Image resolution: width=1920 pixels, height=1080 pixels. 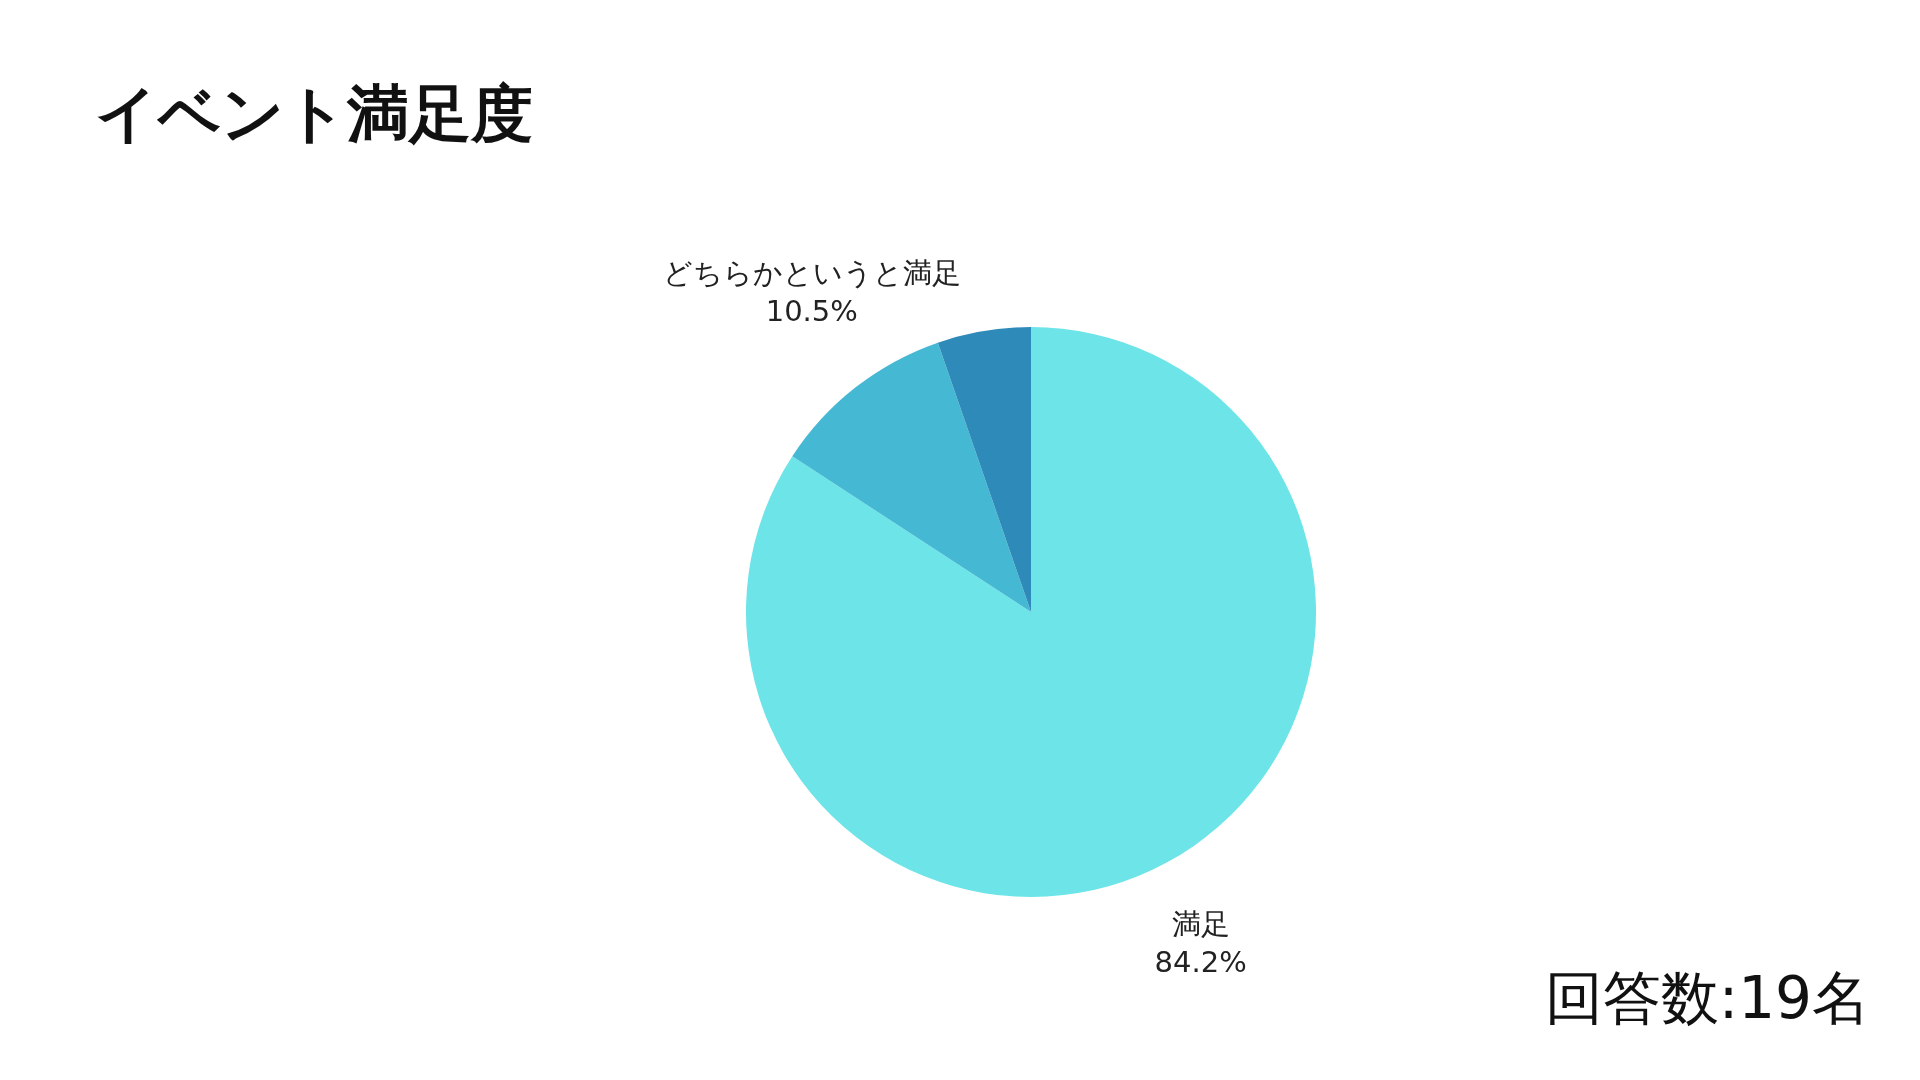 I want to click on chart-title: イベント満足度, so click(x=314, y=113).